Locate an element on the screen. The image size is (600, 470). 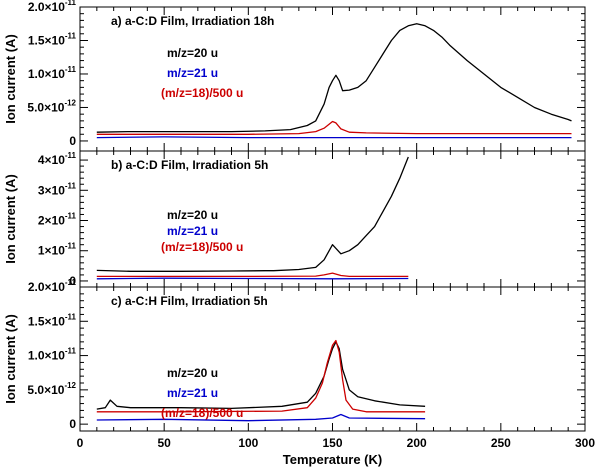
x-tick-label: 50 is located at coordinates (164, 443).